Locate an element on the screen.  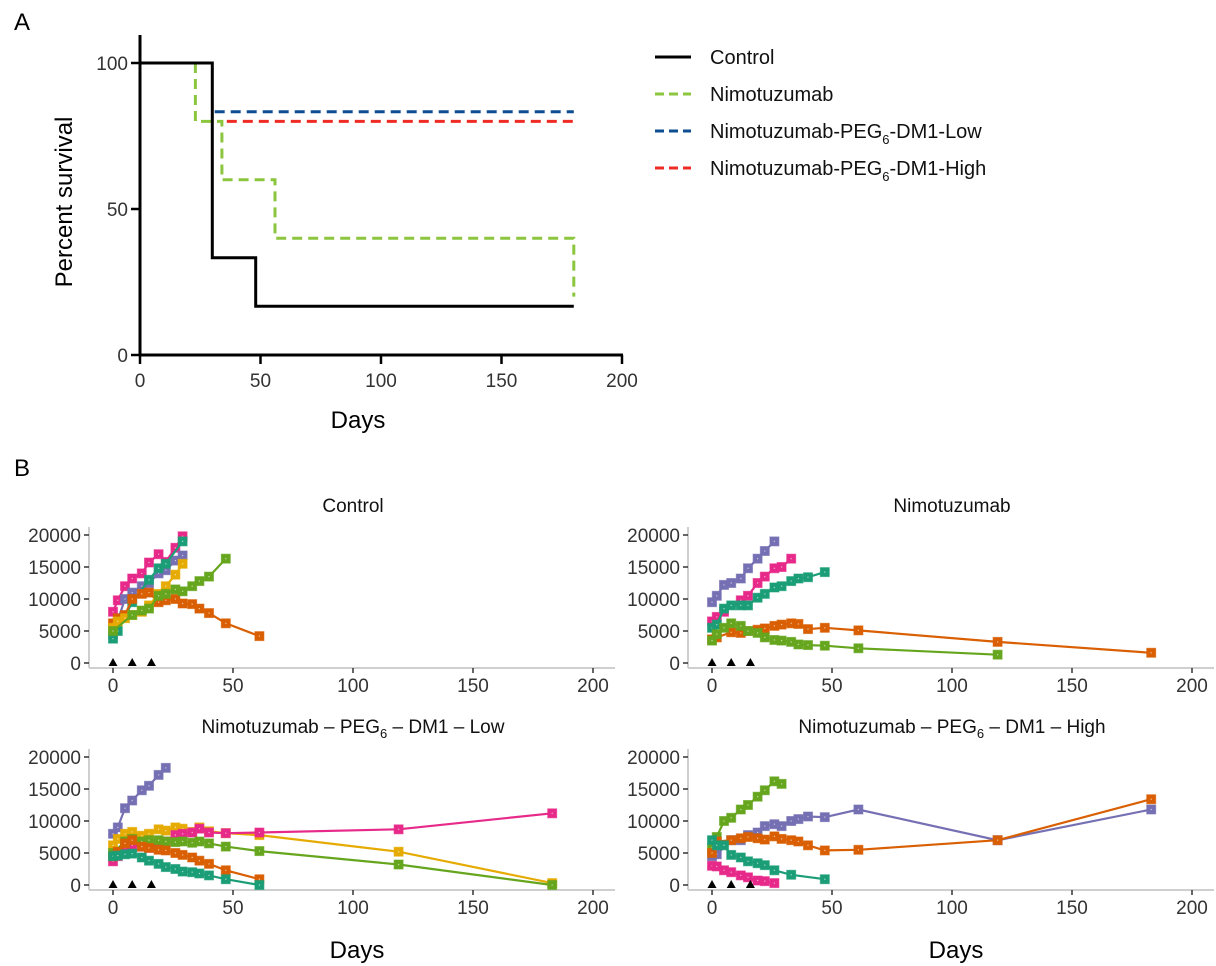
x-axis-title-low: Days is located at coordinates (357, 950).